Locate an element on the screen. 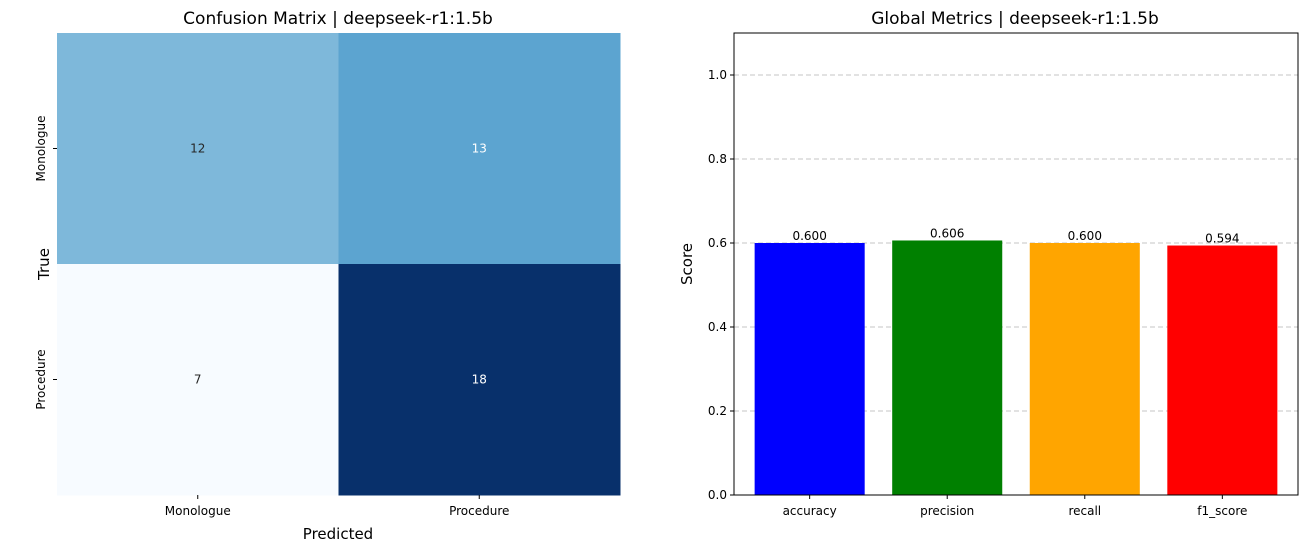 Image resolution: width=1307 pixels, height=552 pixels. heatmap-y-tick-label: Monologue is located at coordinates (41, 149).